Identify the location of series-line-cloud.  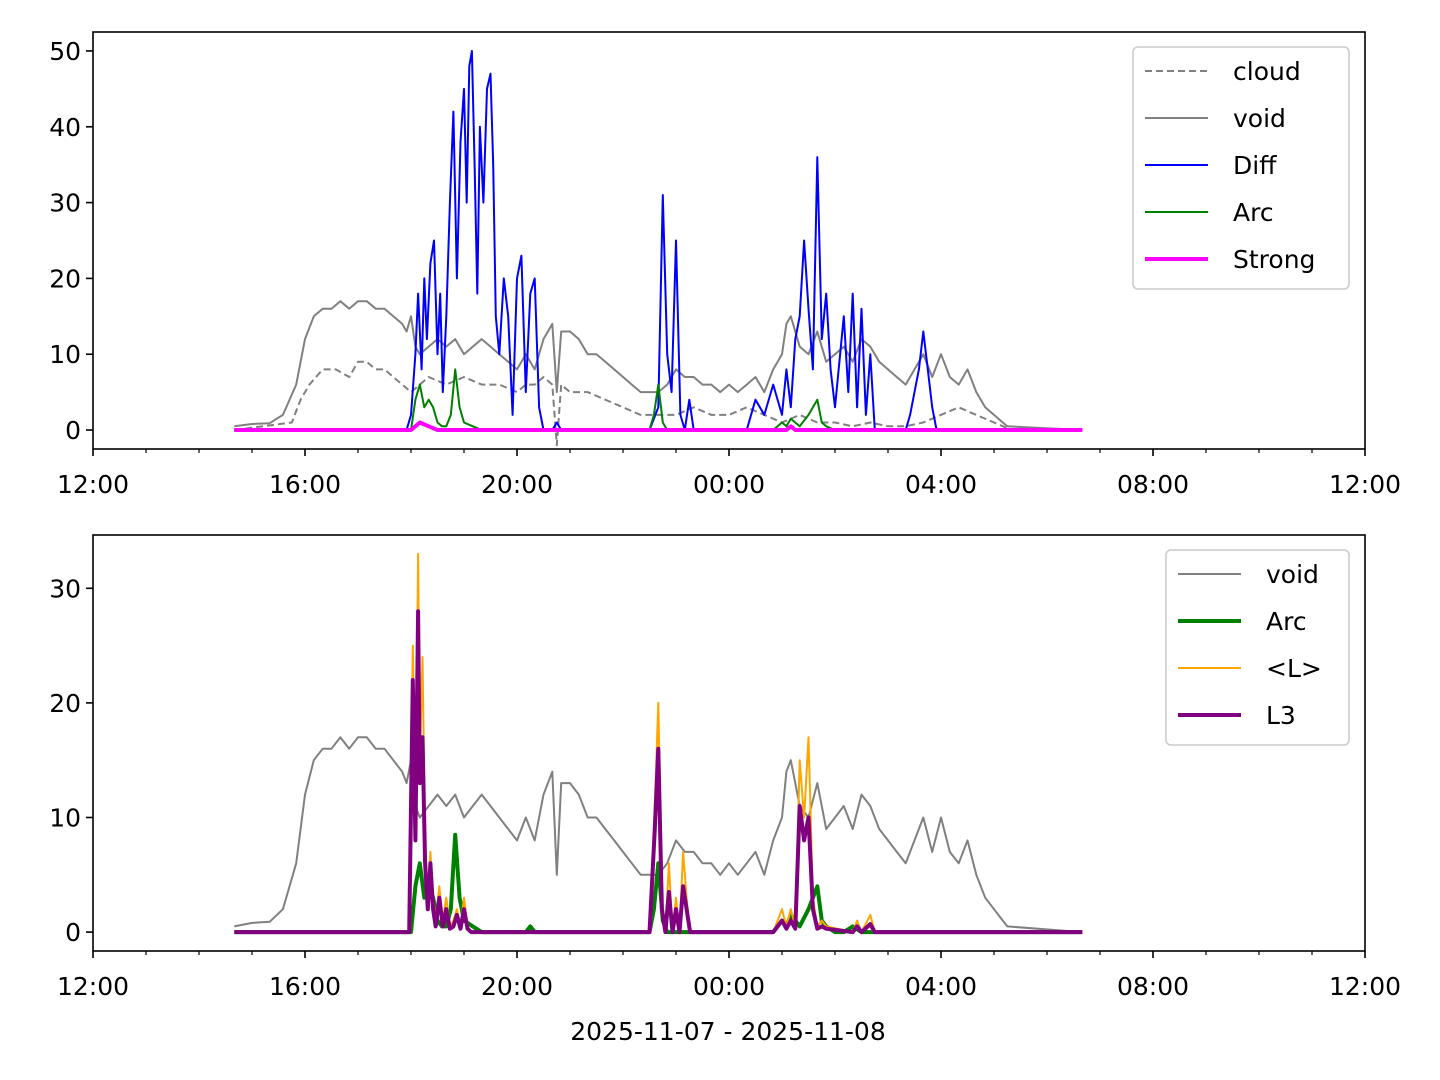
(658, 403).